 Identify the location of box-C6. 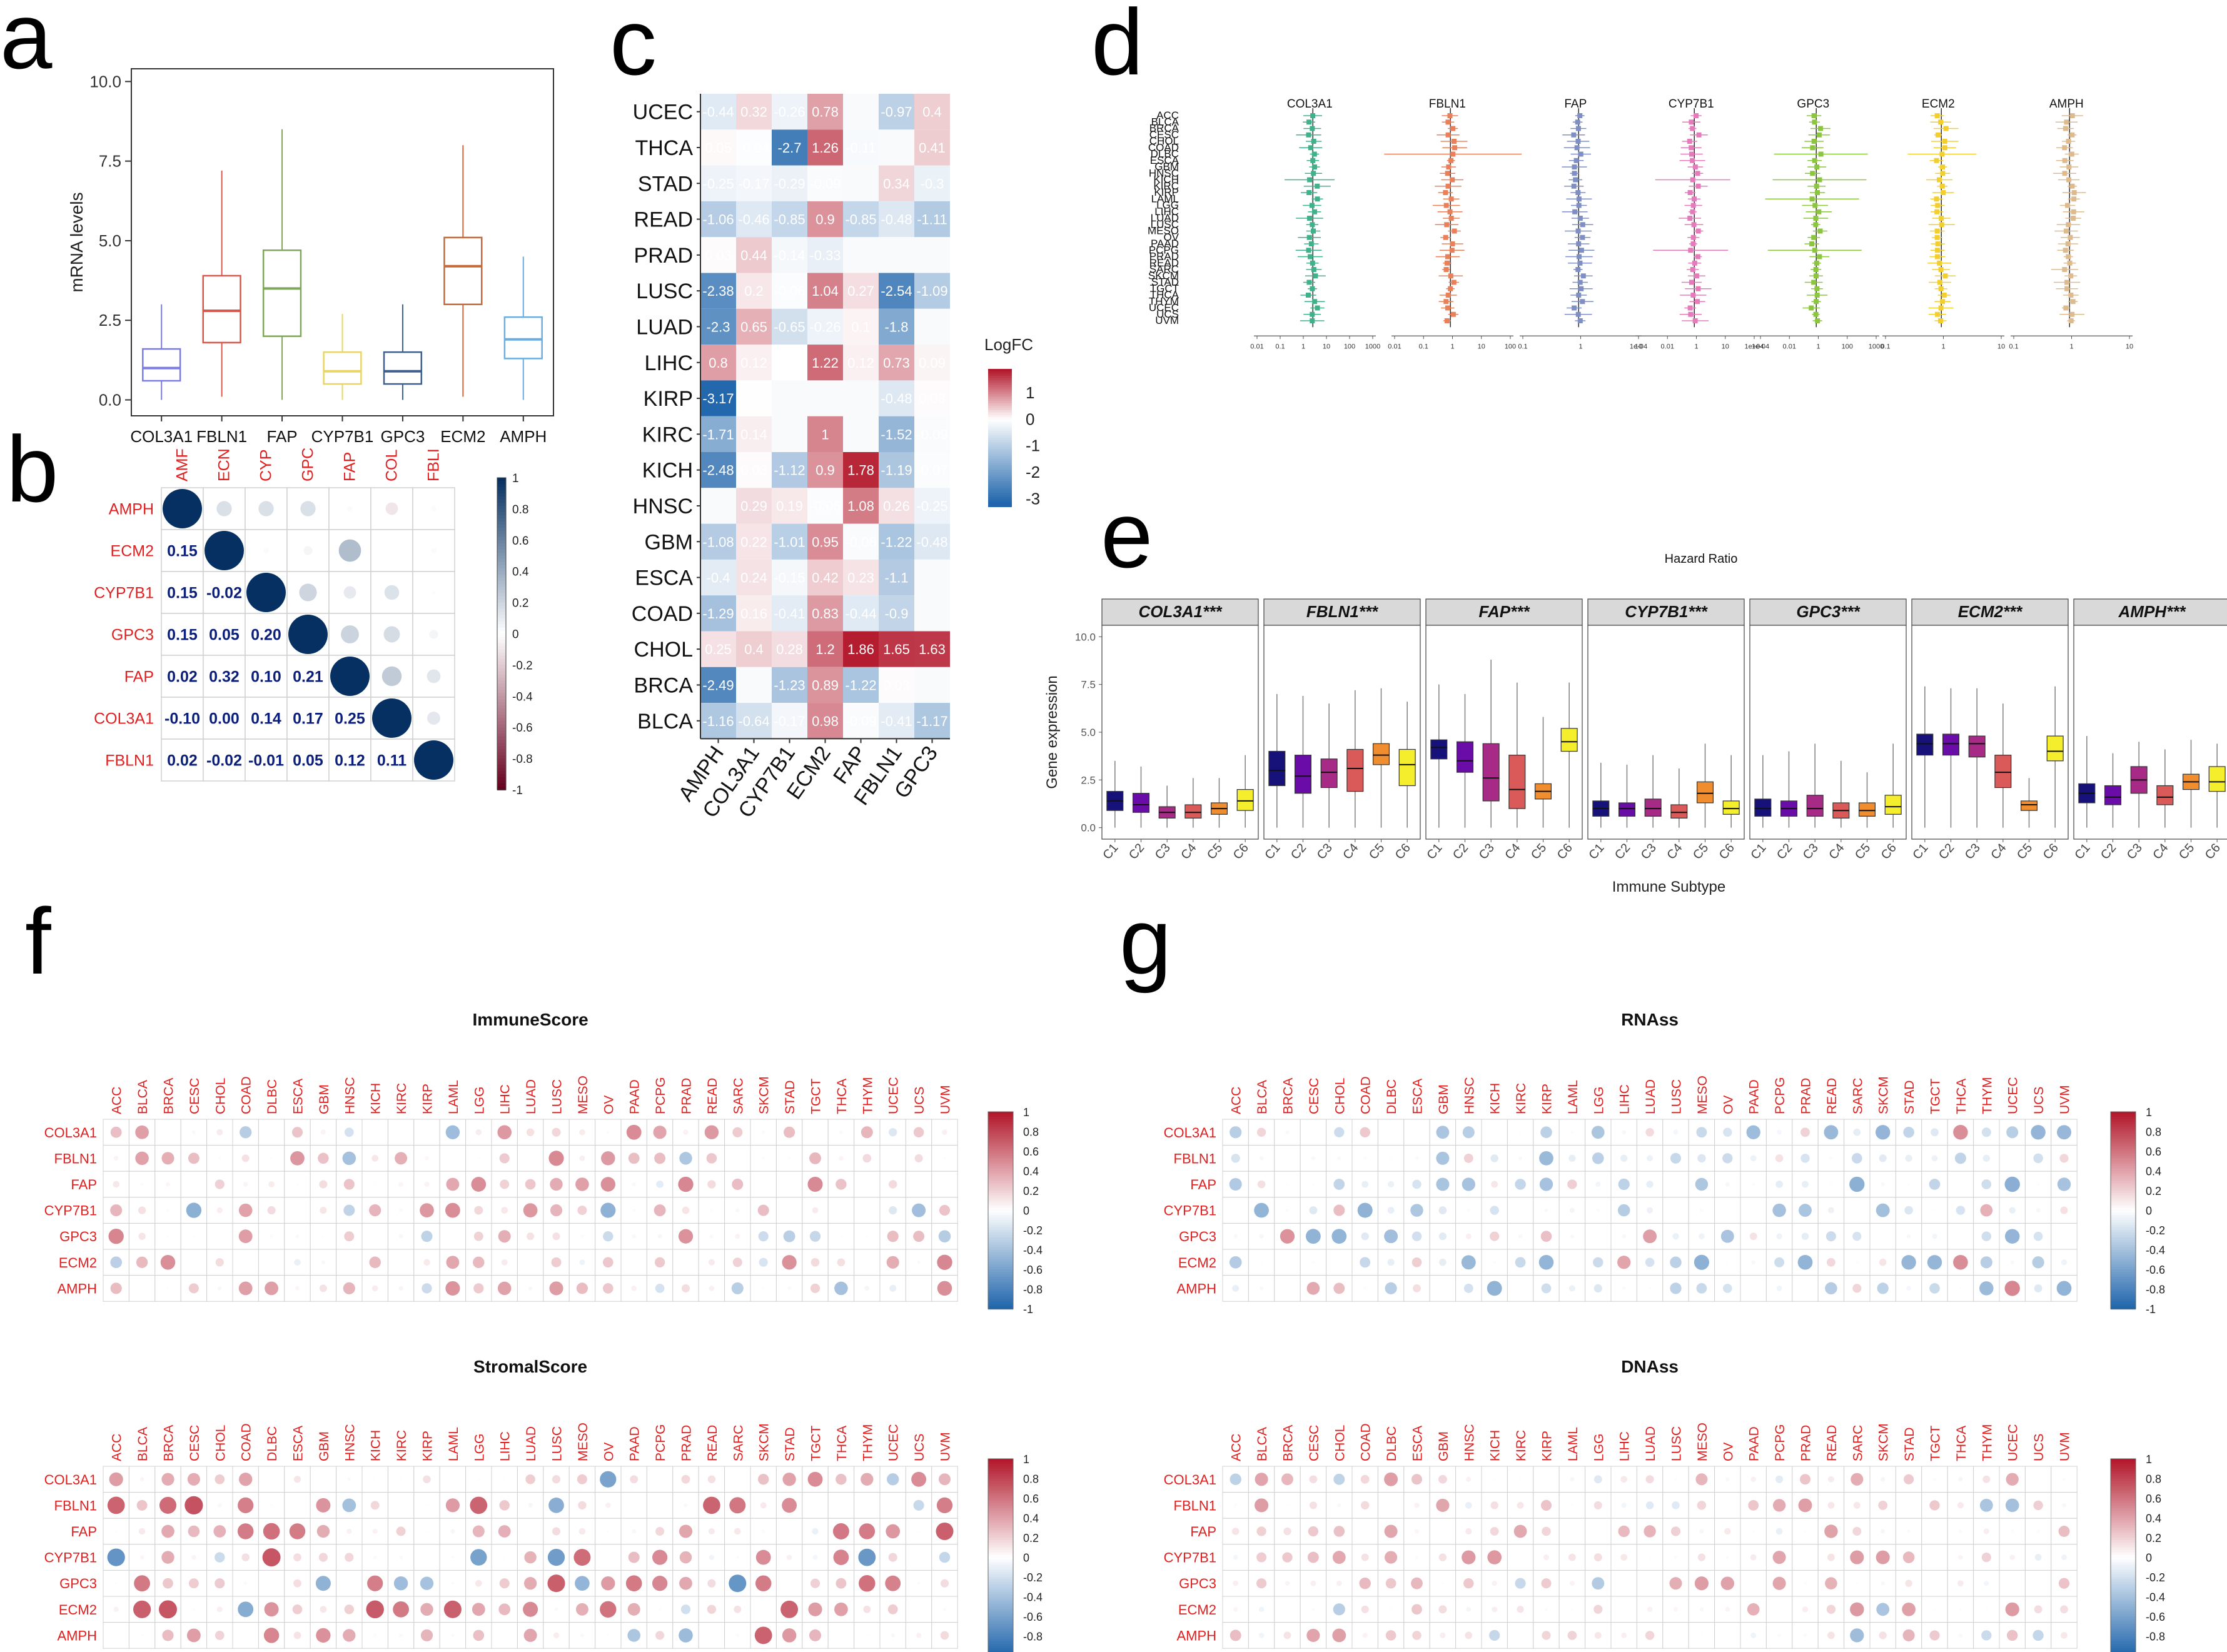
(1407, 767).